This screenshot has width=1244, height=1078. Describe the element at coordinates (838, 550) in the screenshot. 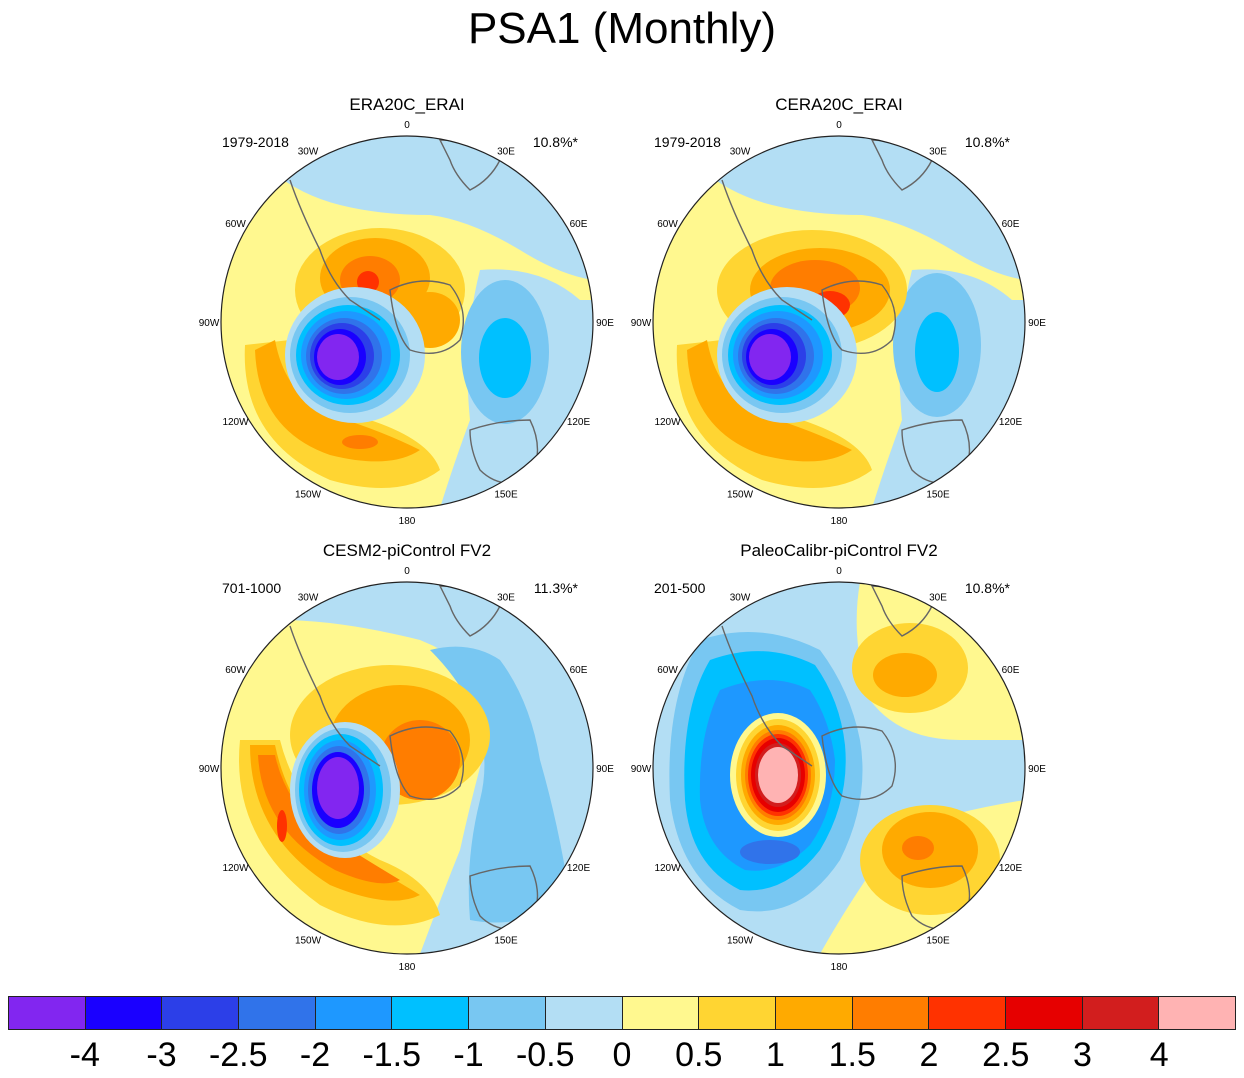

I see `panel-4-title: PaleoCalibr-piControl FV2` at that location.